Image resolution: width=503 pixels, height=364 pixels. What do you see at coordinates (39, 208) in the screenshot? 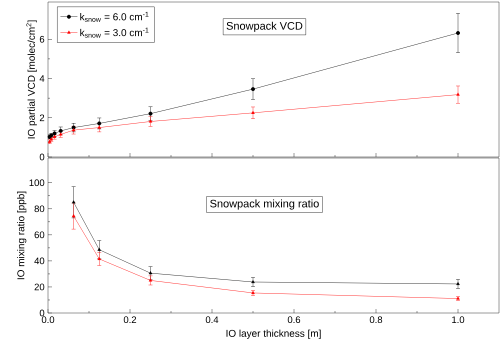
I see `y-tick-label: 80` at bounding box center [39, 208].